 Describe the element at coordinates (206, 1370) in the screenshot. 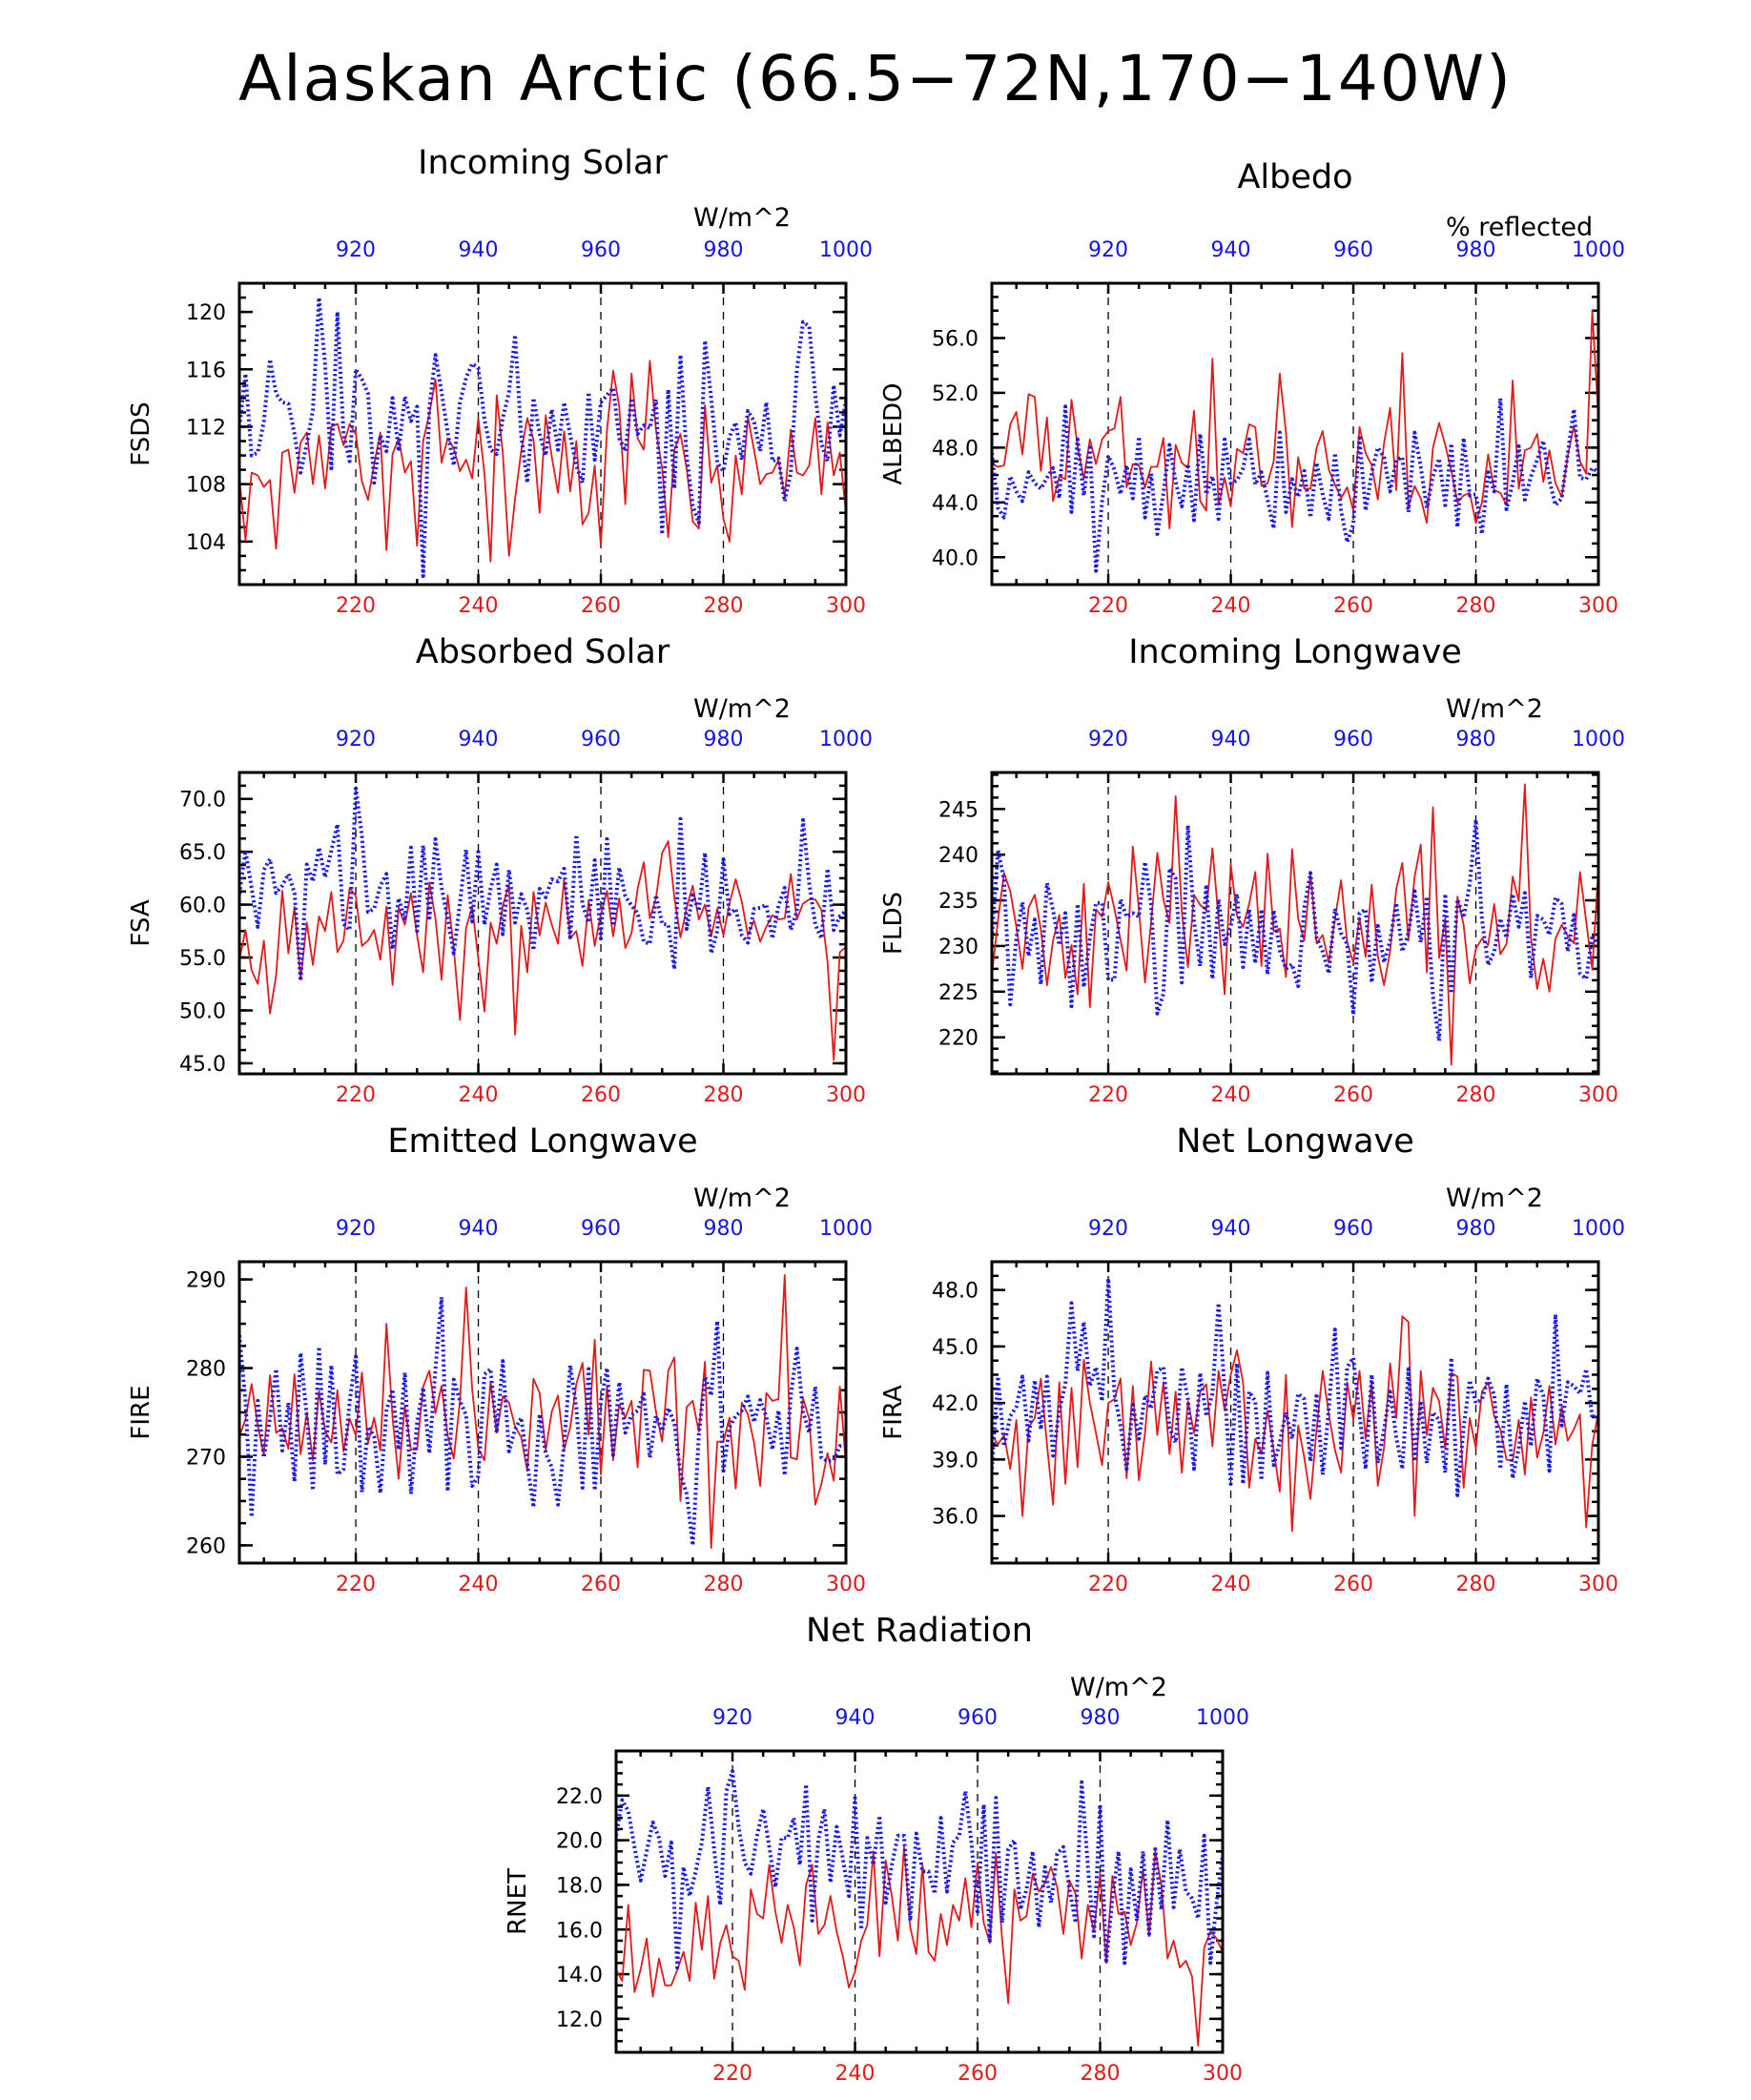

I see `y-tick-label: 280` at that location.